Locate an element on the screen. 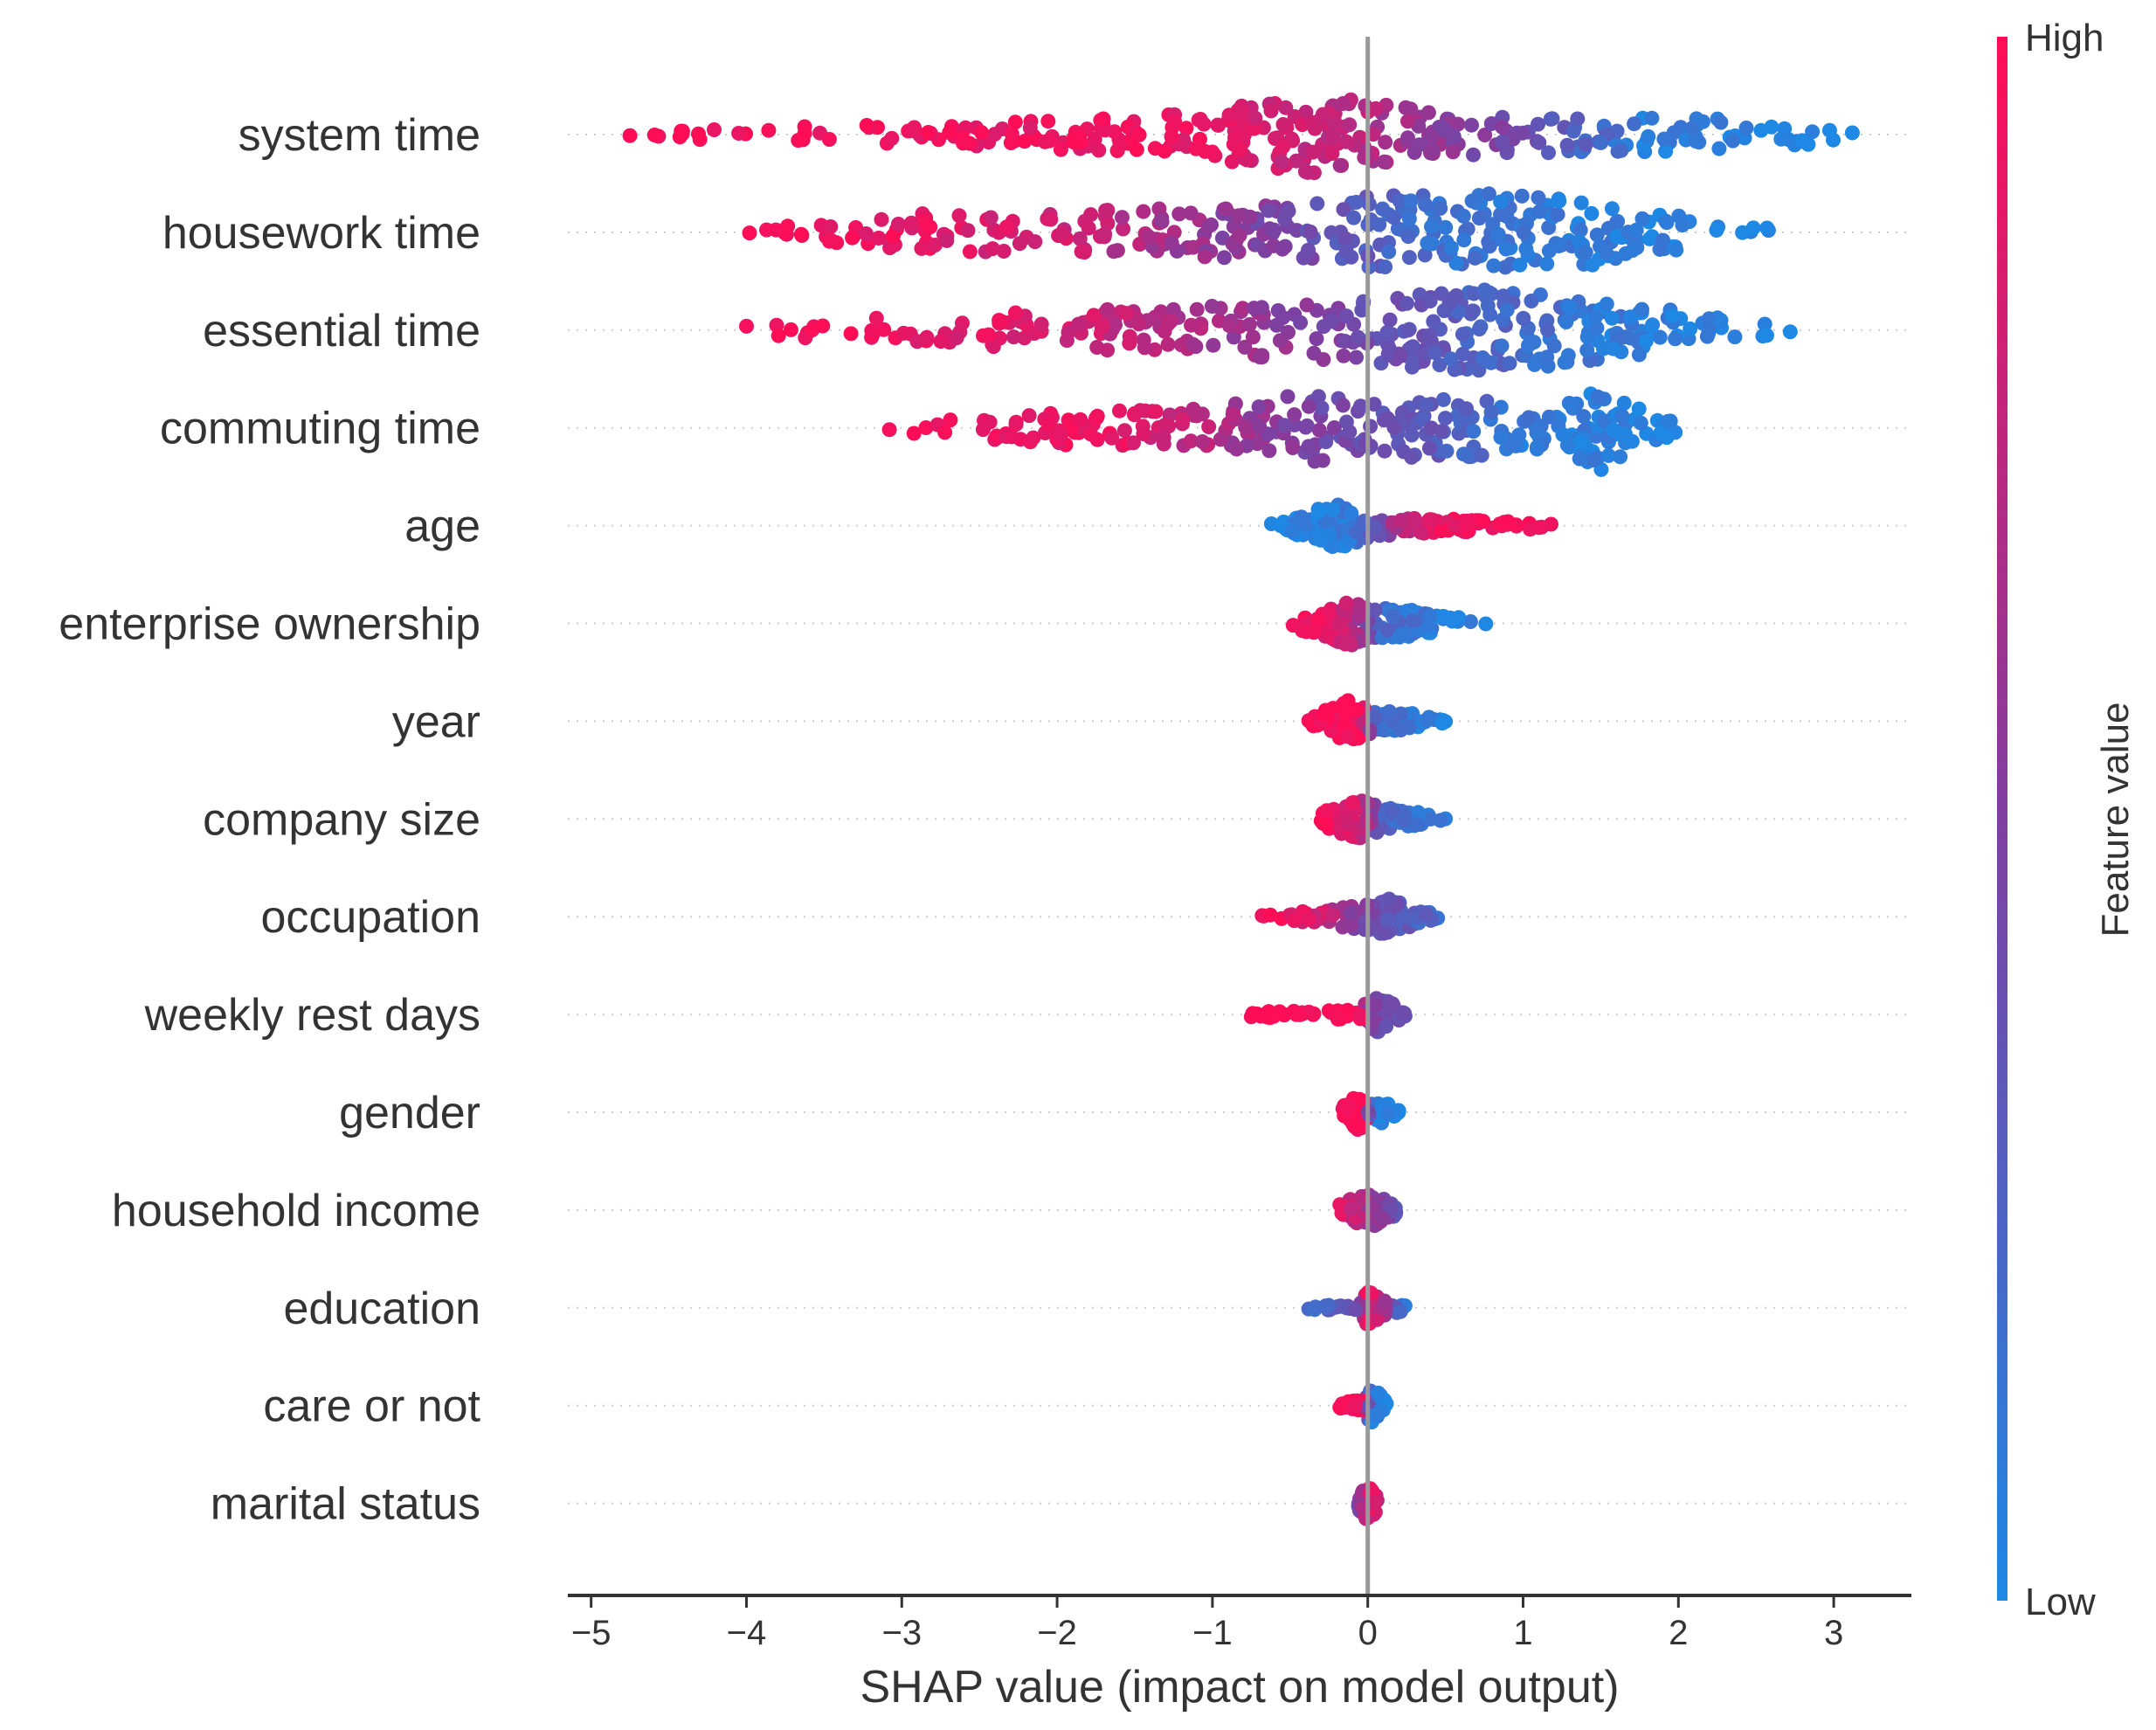  feature-label: company size is located at coordinates (341, 819).